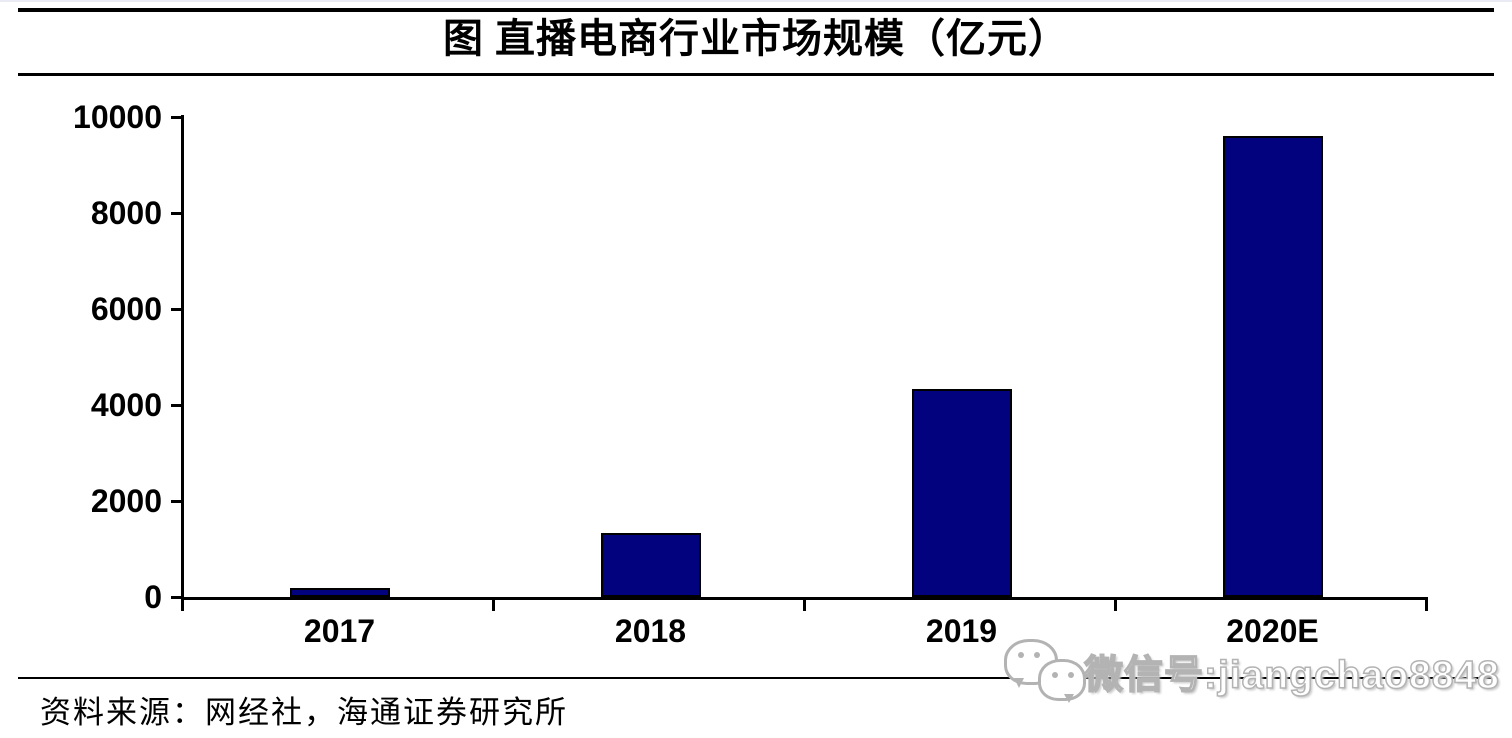  I want to click on screenshot-top-edge, so click(756, 1).